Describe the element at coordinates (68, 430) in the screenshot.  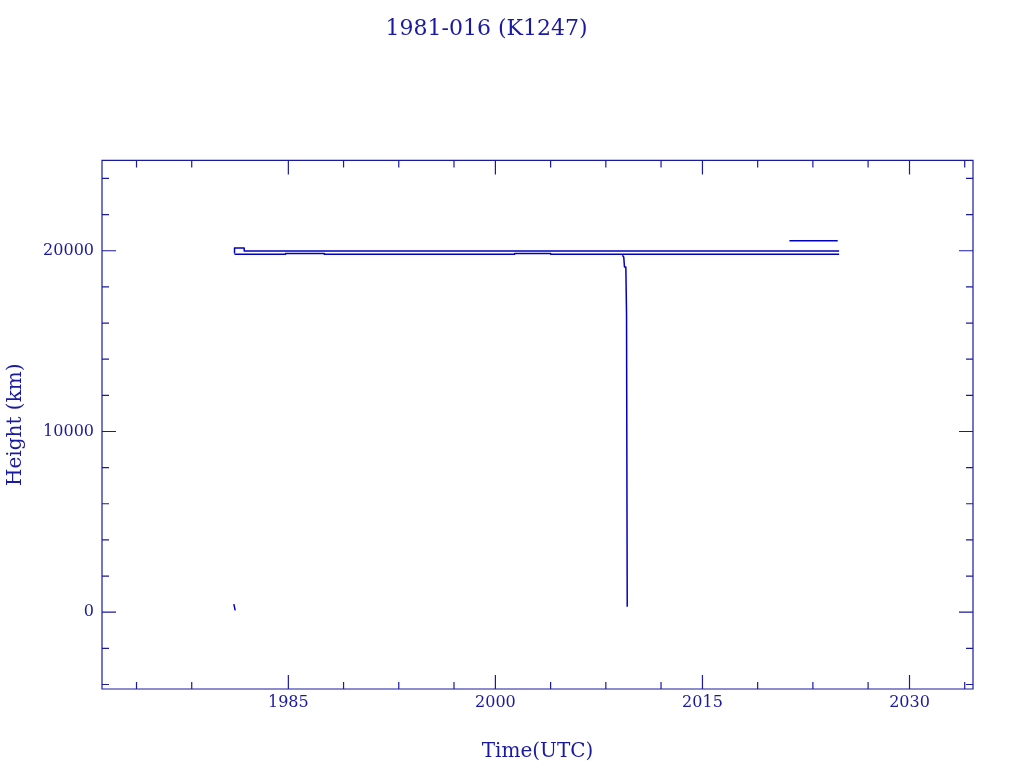
I see `y-tick-label: 10000` at that location.